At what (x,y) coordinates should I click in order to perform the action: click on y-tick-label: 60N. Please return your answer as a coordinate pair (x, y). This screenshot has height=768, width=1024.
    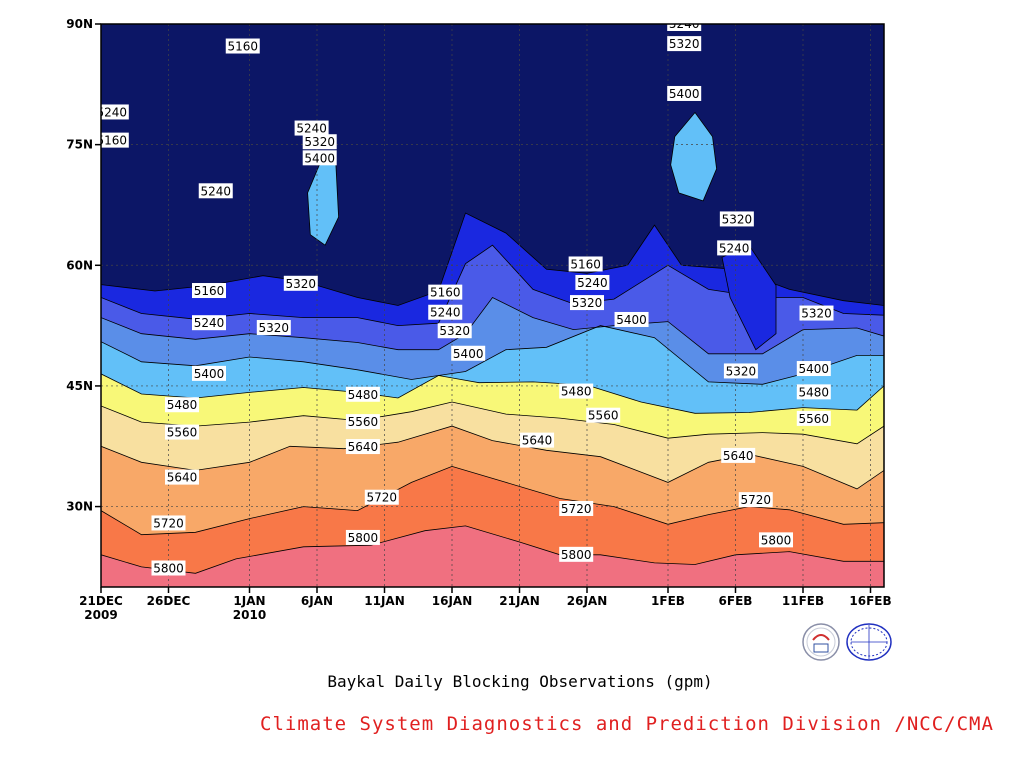
    Looking at the image, I should click on (79, 265).